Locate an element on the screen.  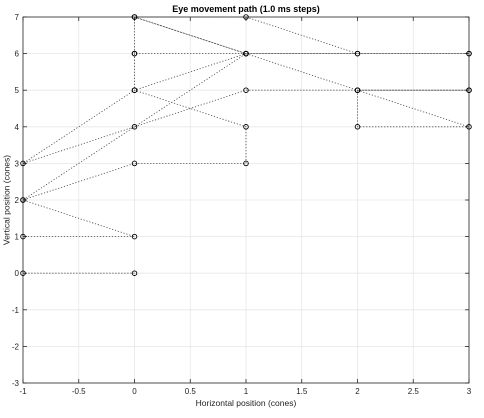
x-tick-label: 1.5 is located at coordinates (302, 391).